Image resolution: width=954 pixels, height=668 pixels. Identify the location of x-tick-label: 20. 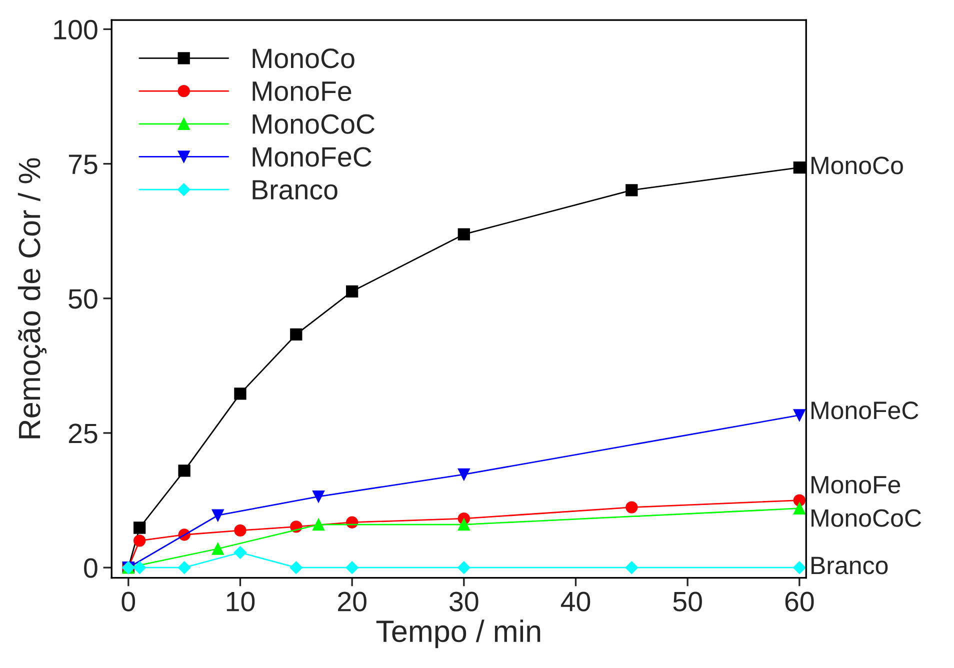
(352, 602).